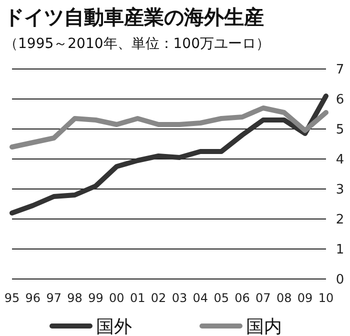 The image size is (350, 336). Describe the element at coordinates (96, 298) in the screenshot. I see `x-tick-label: 99` at that location.